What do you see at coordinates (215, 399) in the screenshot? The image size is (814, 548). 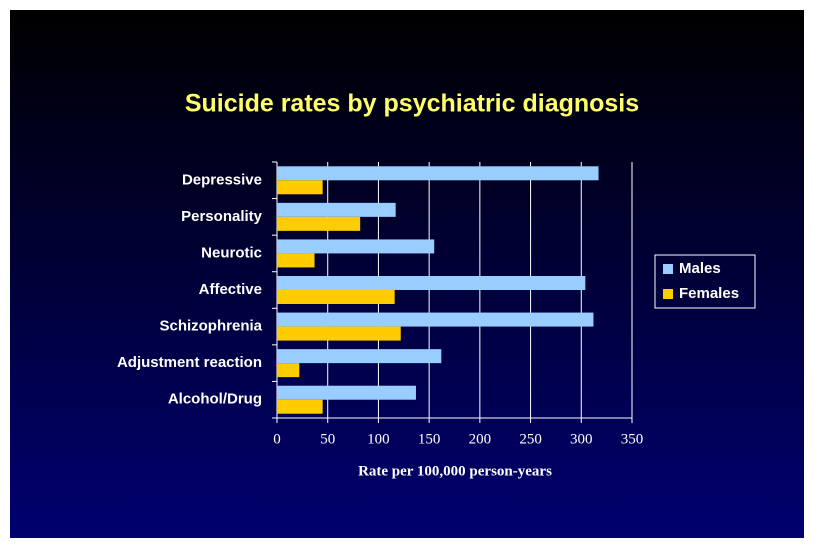 I see `y-tick-label: Alcohol/Drug` at bounding box center [215, 399].